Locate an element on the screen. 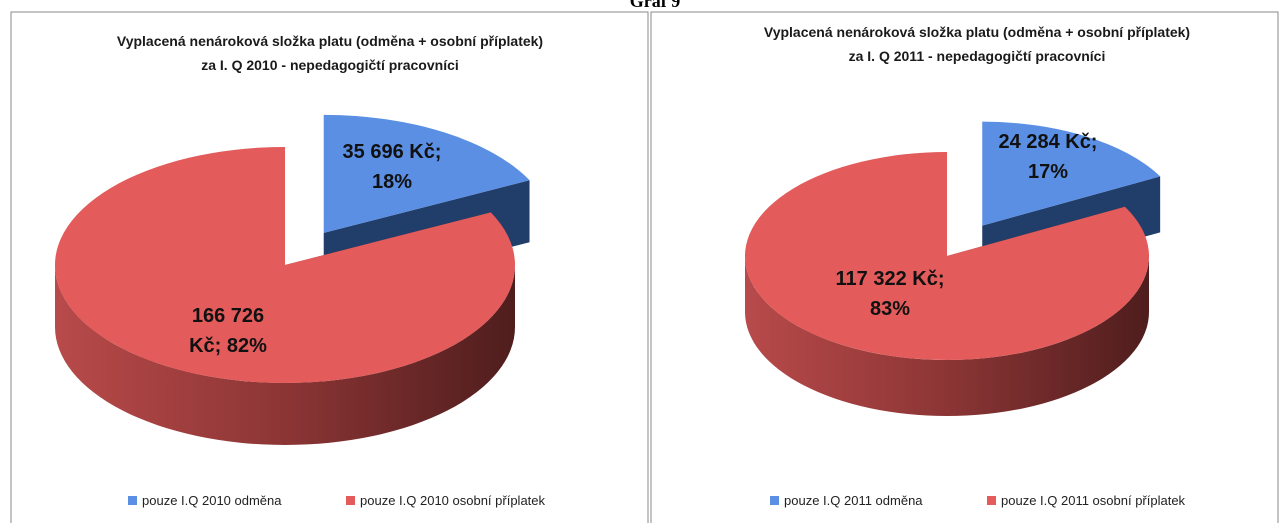 This screenshot has width=1283, height=523. legend-label: pouze I.Q 2011 osobní příplatek is located at coordinates (1093, 500).